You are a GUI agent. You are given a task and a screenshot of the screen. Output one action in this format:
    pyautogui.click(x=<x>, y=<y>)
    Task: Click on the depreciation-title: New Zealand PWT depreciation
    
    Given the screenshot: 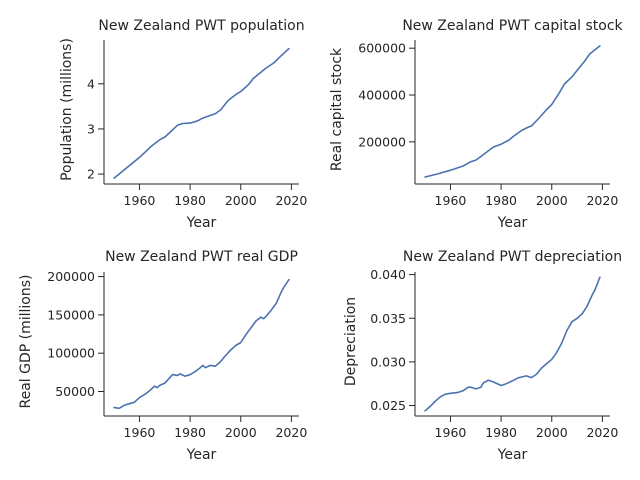 What is the action you would take?
    pyautogui.click(x=512, y=257)
    